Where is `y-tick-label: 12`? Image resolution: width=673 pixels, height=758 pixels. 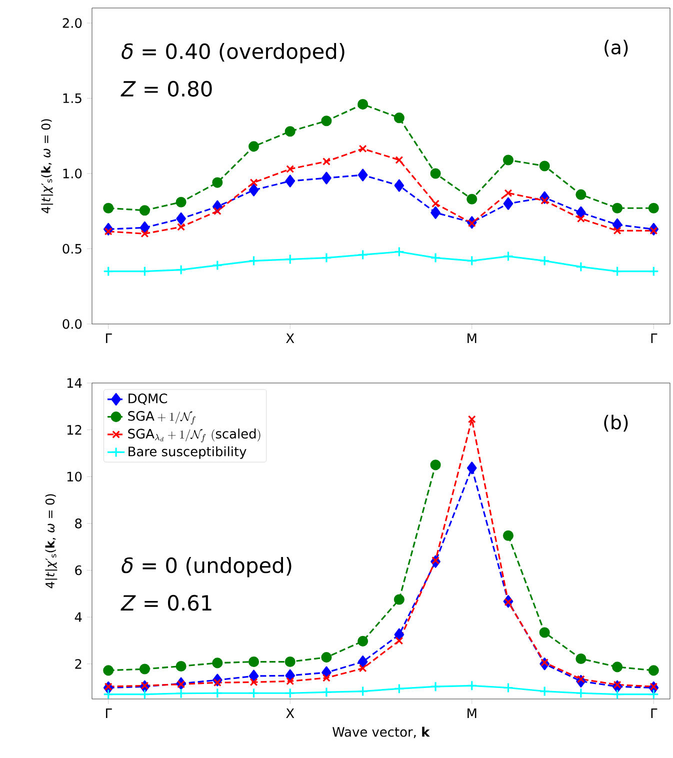 y-tick-label: 12 is located at coordinates (74, 430).